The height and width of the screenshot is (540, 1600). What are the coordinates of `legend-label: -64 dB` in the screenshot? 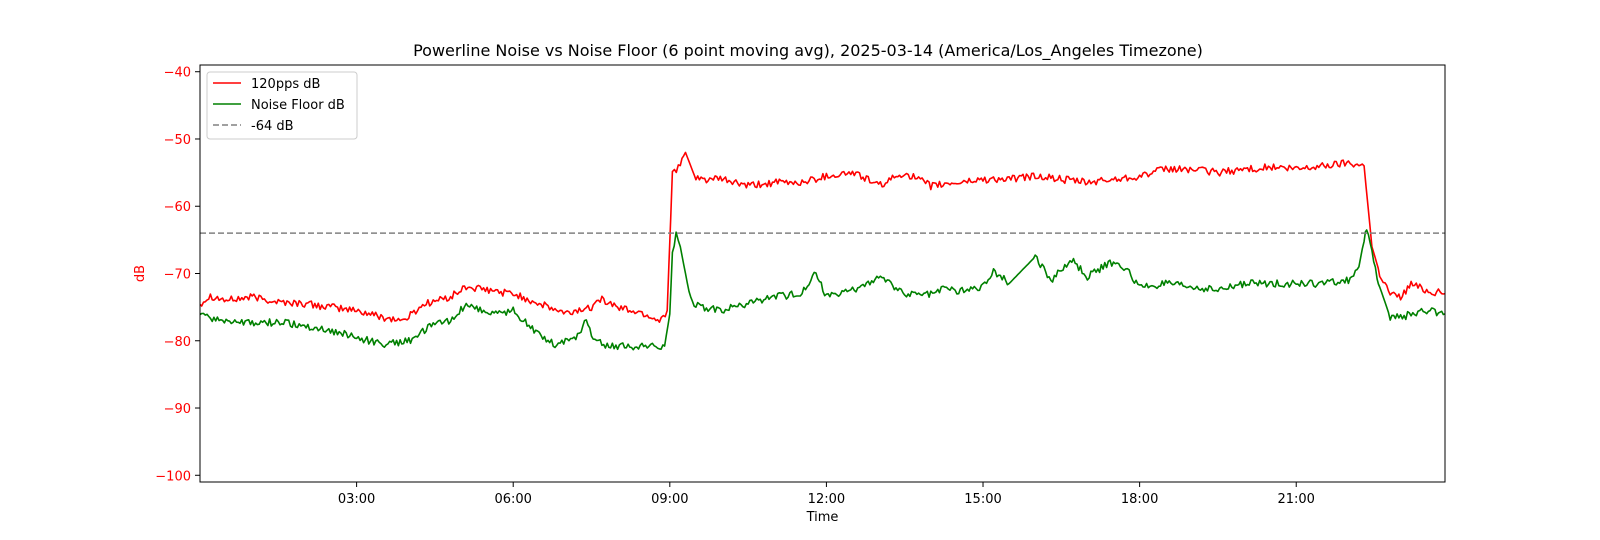 It's located at (272, 126).